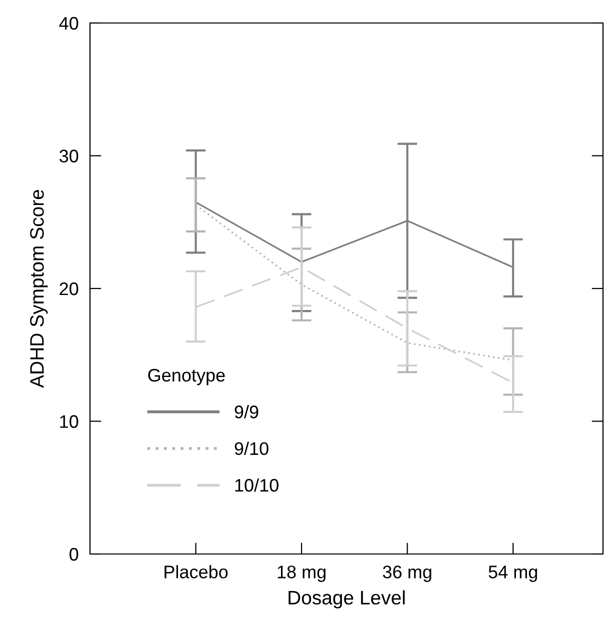 The width and height of the screenshot is (616, 620). Describe the element at coordinates (407, 574) in the screenshot. I see `x-tick-label: 36 mg` at that location.